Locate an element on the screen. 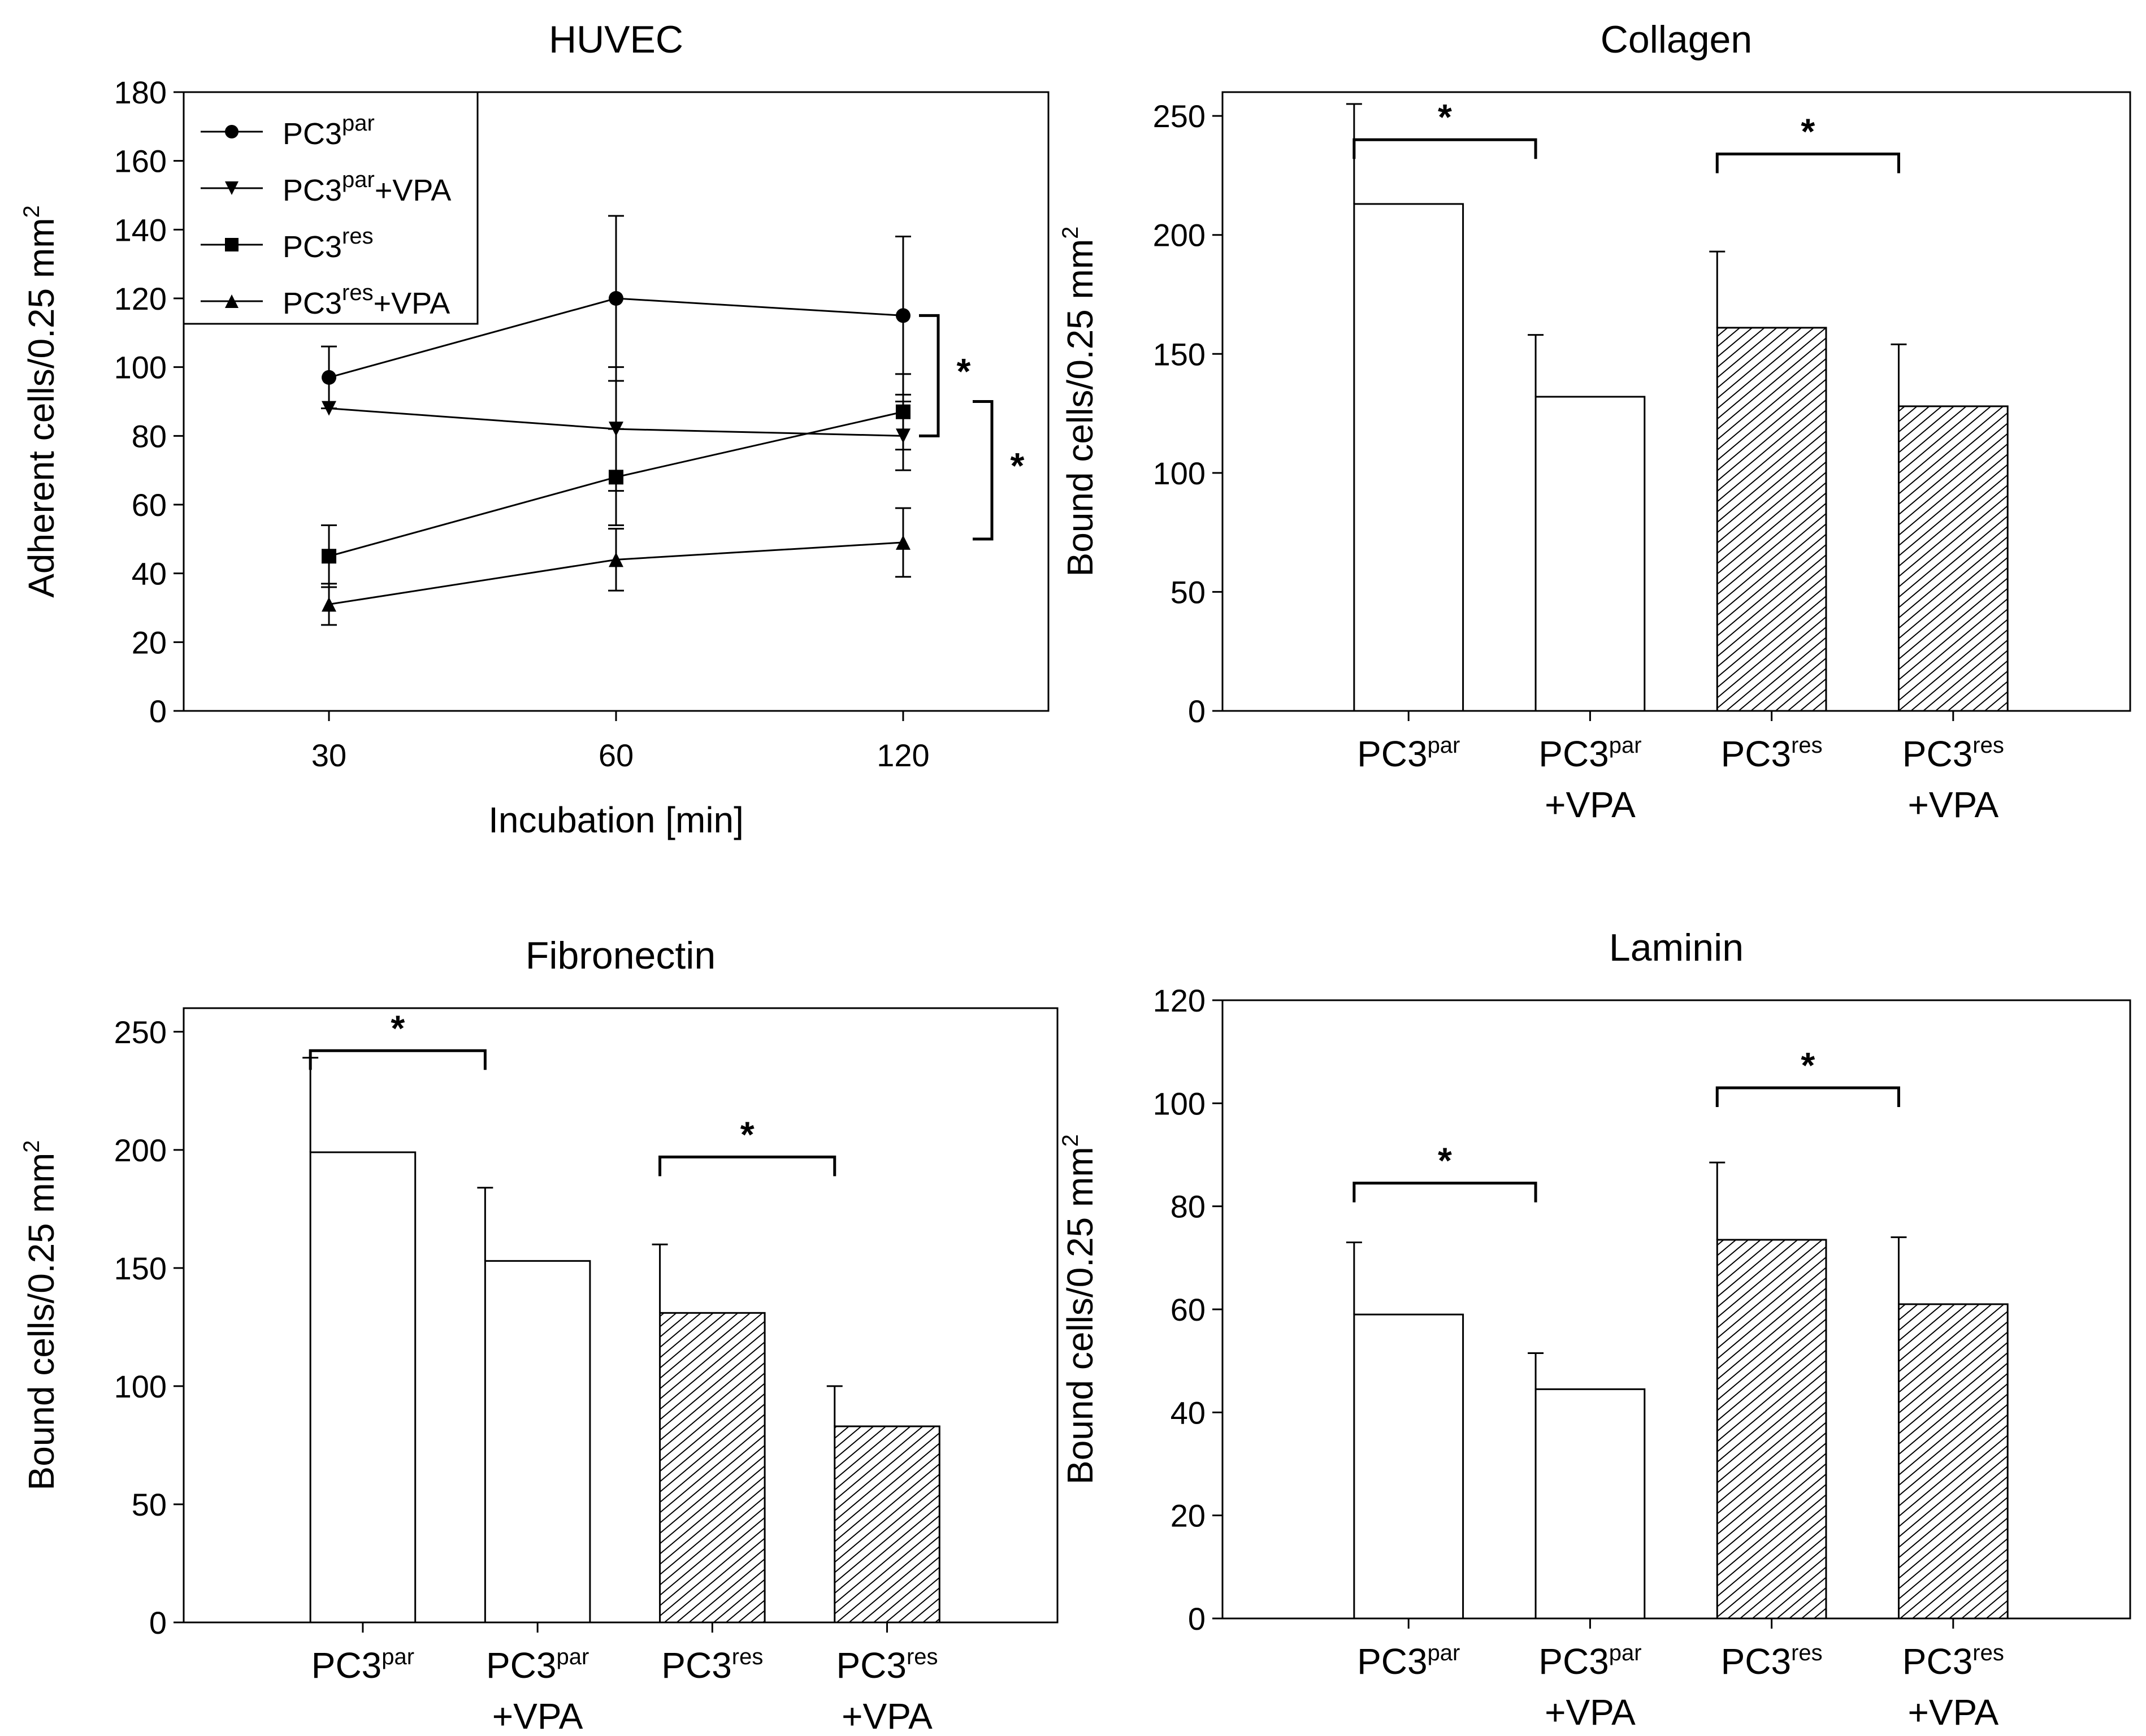  category-label: PC3res is located at coordinates (1953, 1661).